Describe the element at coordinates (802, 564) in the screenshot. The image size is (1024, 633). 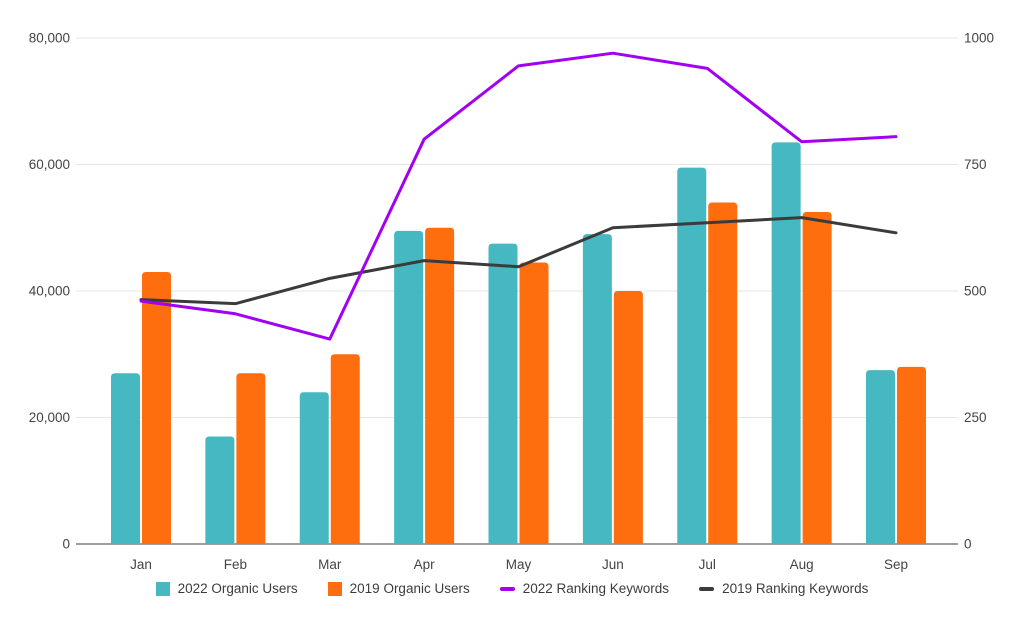
I see `x-axis-label-aug: Aug` at that location.